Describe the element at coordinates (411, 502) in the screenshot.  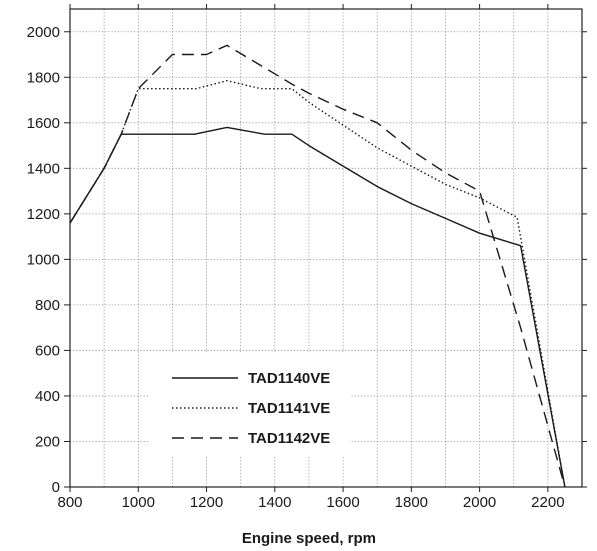
I see `x-tick-label: 1800` at that location.